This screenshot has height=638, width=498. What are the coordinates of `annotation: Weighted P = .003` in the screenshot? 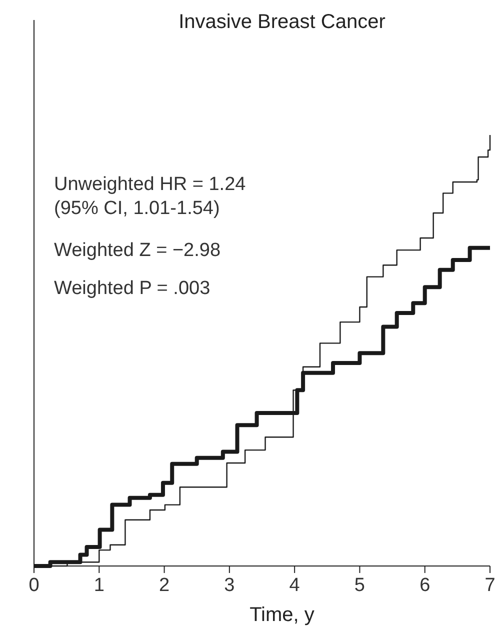 It's located at (132, 288).